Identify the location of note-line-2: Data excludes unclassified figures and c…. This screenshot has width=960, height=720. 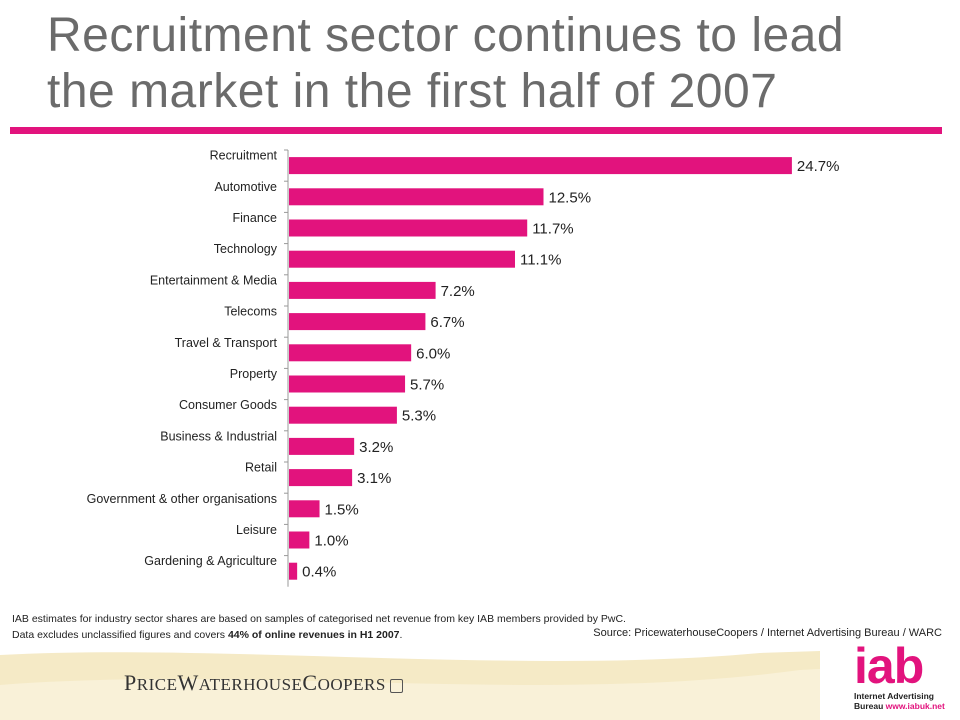
(319, 635).